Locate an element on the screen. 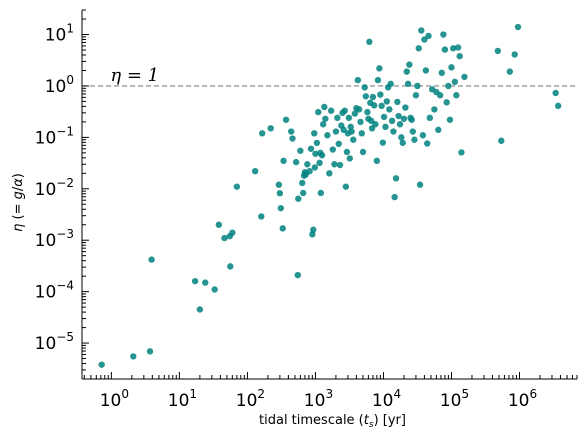 The height and width of the screenshot is (438, 586). eta-equals-one-annotation: η = 1 is located at coordinates (134, 75).